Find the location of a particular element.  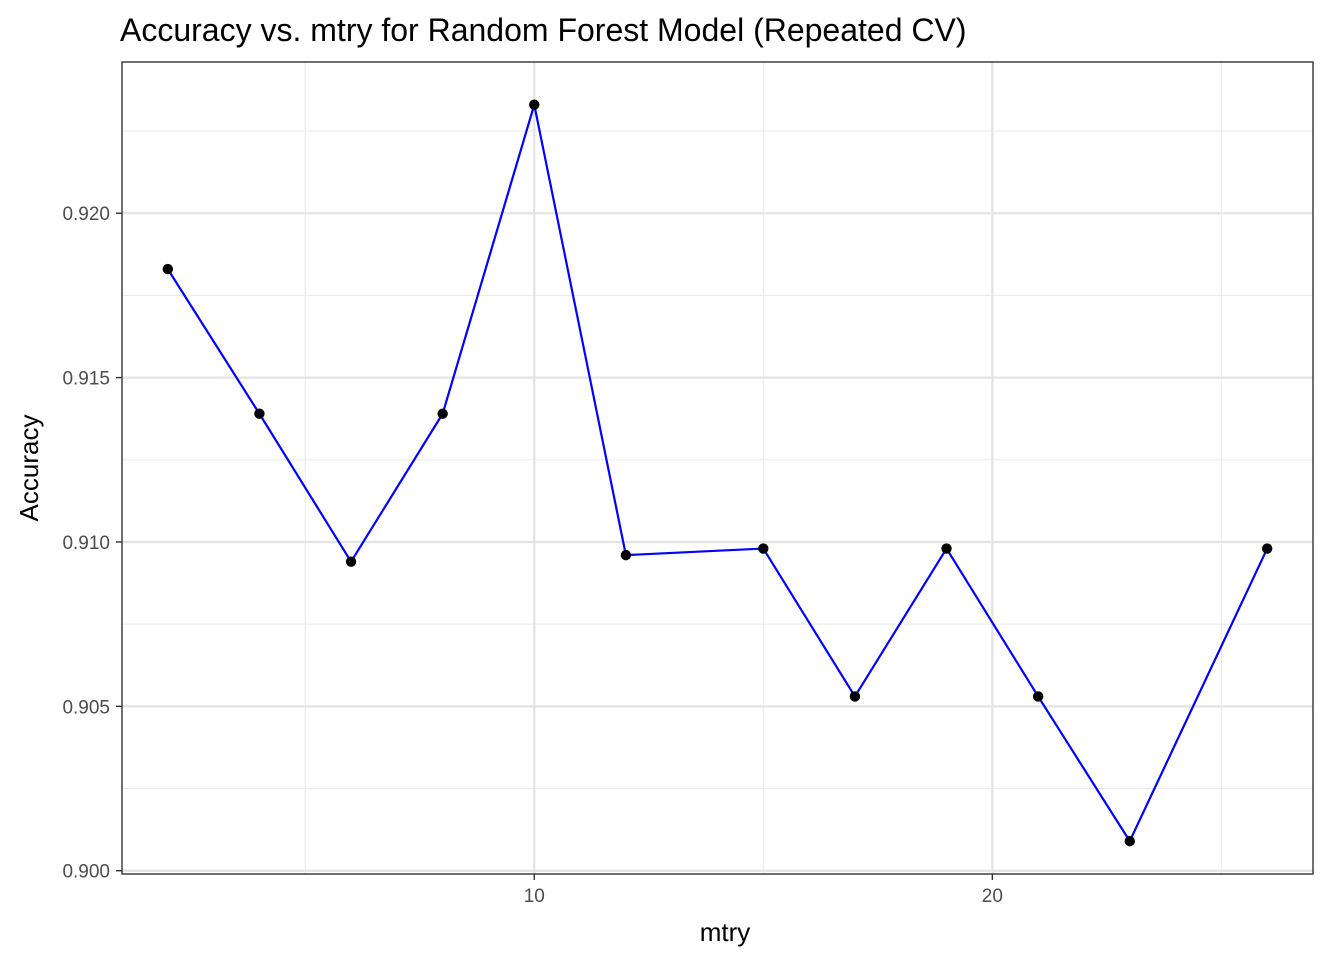

y-tick-label: 0.910 is located at coordinates (86, 543).